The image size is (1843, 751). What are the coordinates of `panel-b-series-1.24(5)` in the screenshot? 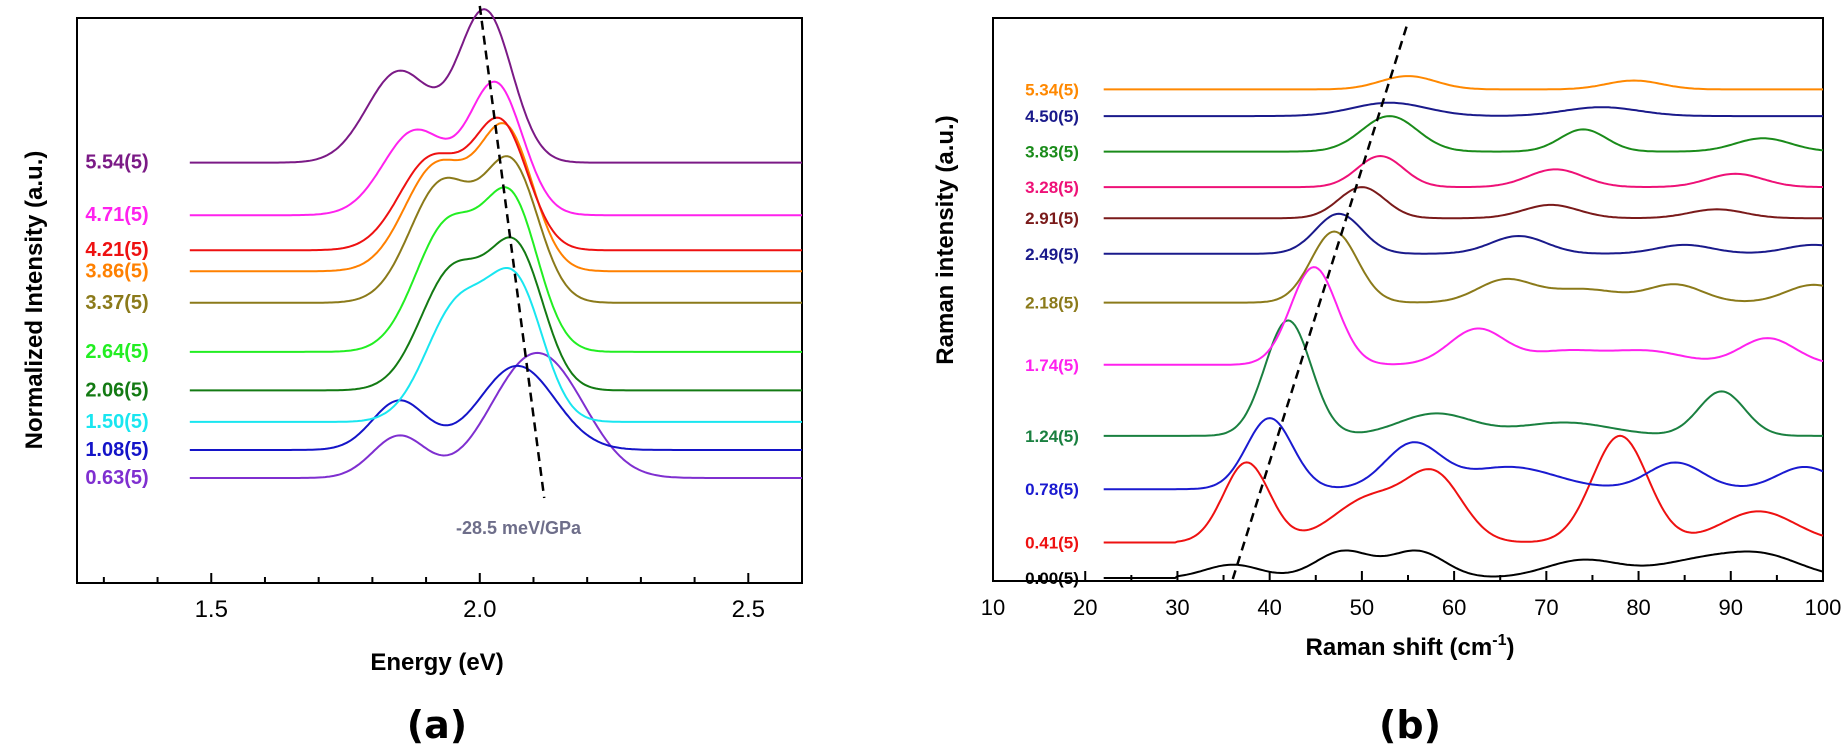 It's located at (1463, 378).